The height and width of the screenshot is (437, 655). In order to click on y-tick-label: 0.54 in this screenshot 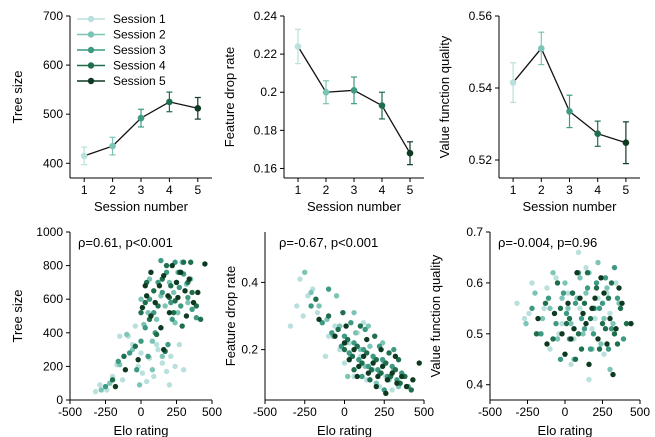, I will do `click(481, 88)`.